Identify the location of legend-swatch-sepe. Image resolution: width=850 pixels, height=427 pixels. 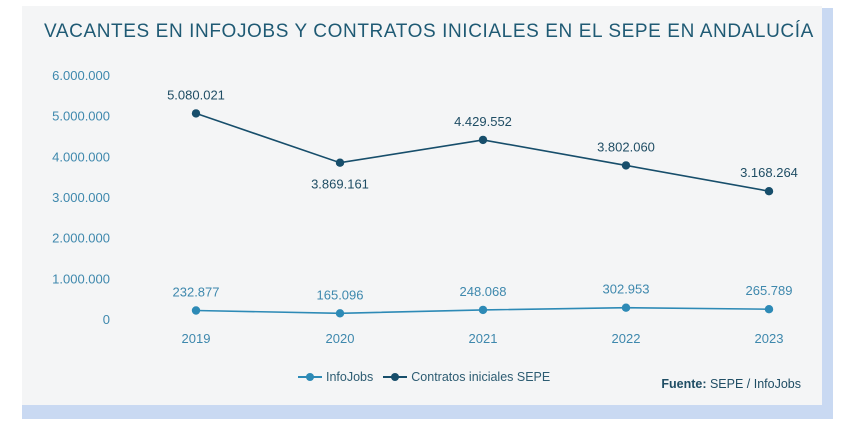
(395, 377).